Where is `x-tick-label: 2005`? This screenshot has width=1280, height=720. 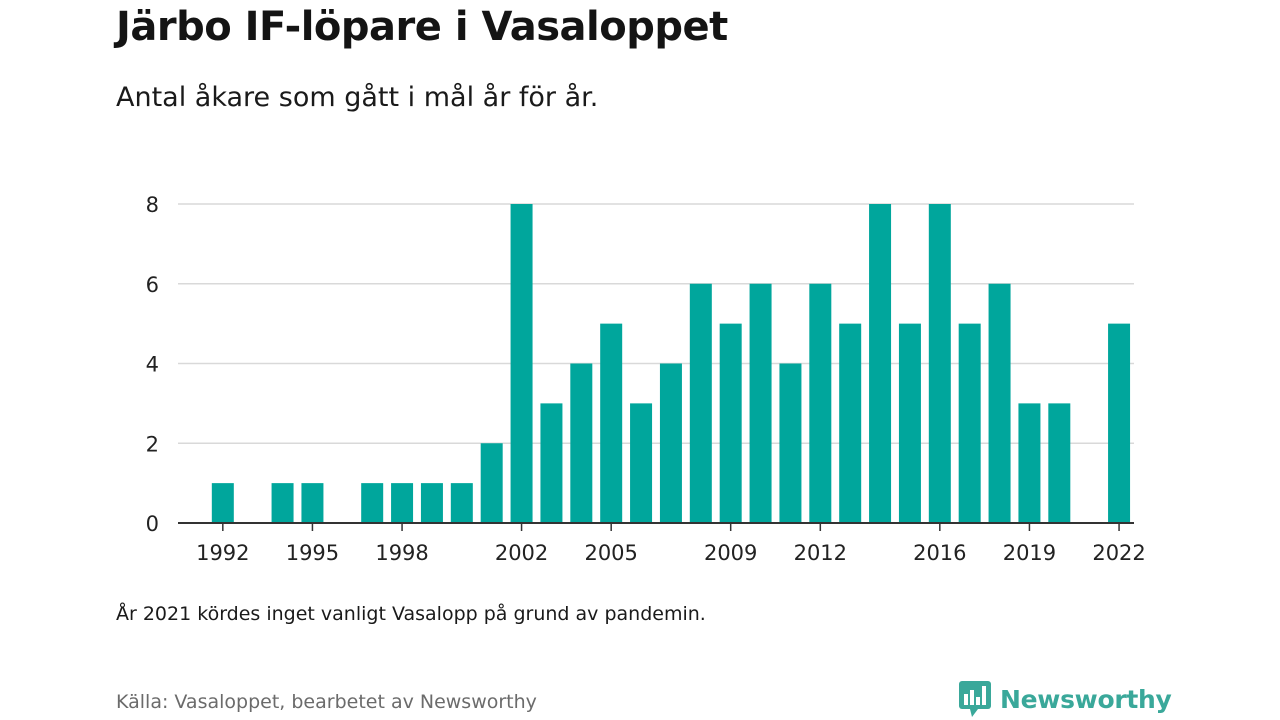
x-tick-label: 2005 is located at coordinates (610, 553).